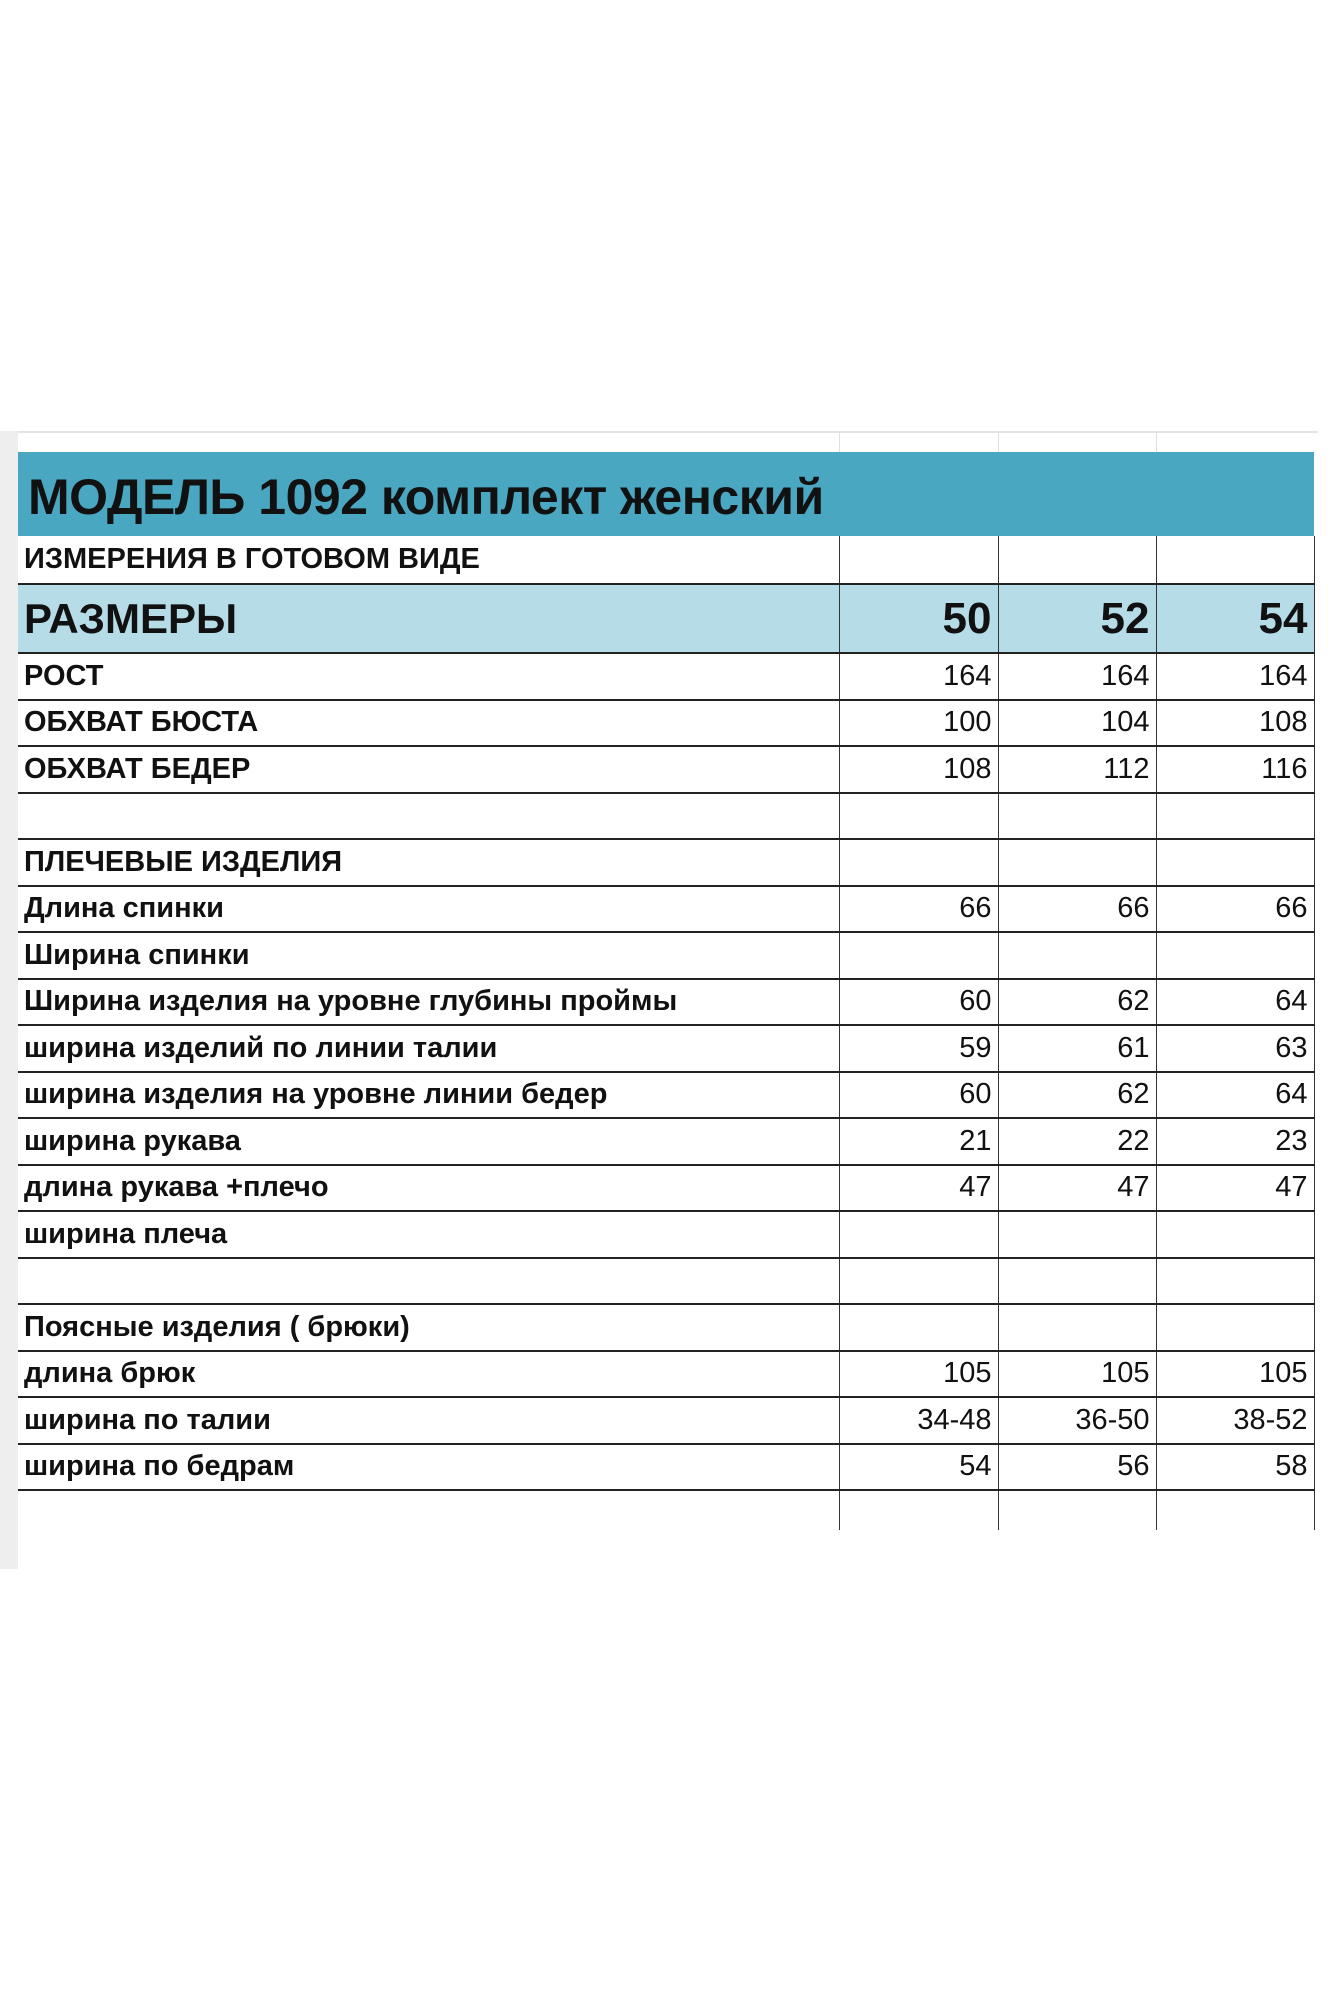 The width and height of the screenshot is (1333, 2000). I want to click on table-row: ПЛЕЧЕВЫЕ ИЗДЕЛИЯ, so click(666, 863).